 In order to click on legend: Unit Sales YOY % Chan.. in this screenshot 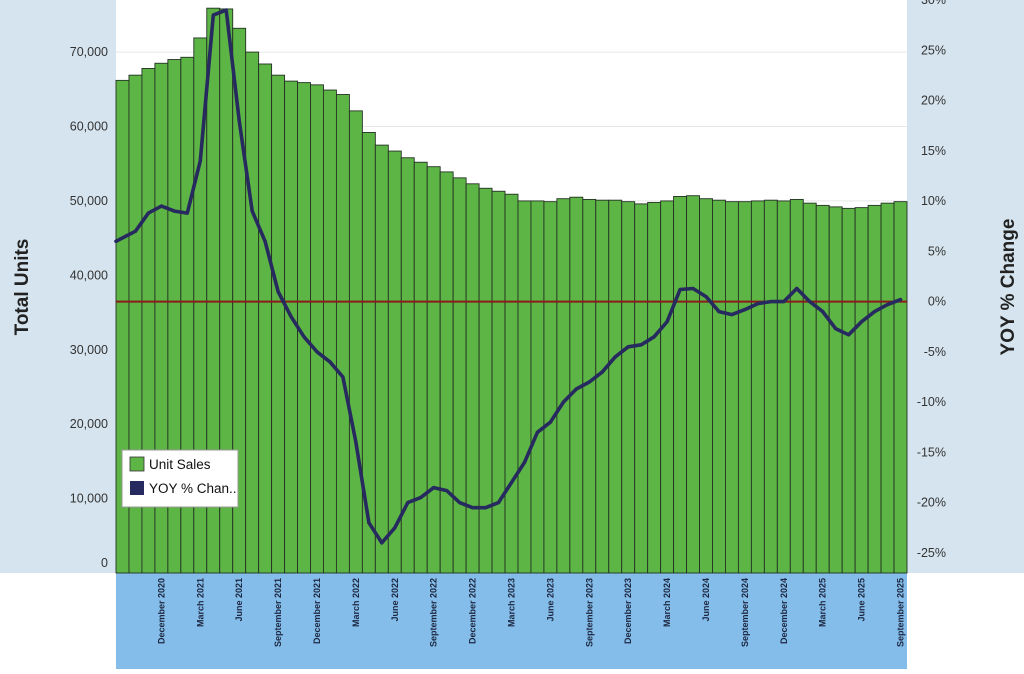, I will do `click(180, 478)`.